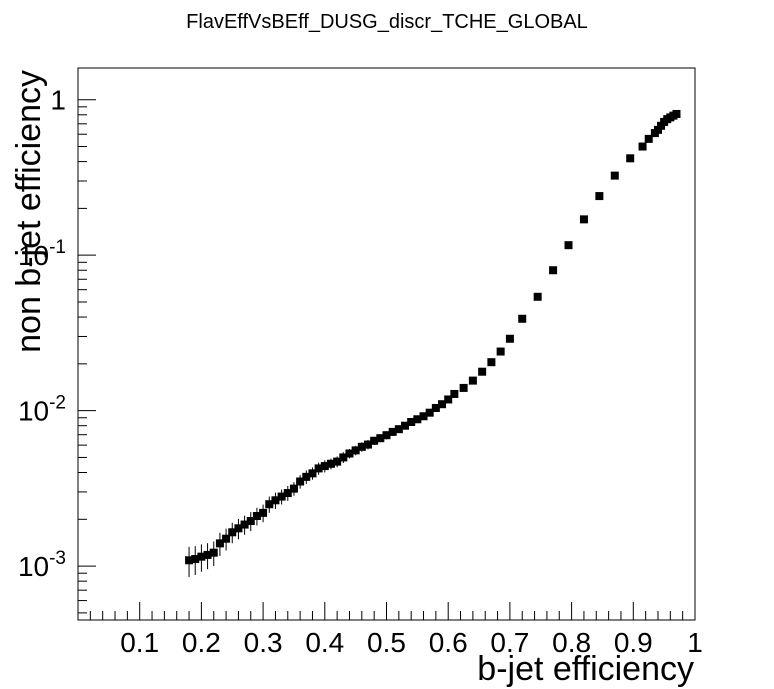  What do you see at coordinates (201, 642) in the screenshot?
I see `x-tick-label: 0.2` at bounding box center [201, 642].